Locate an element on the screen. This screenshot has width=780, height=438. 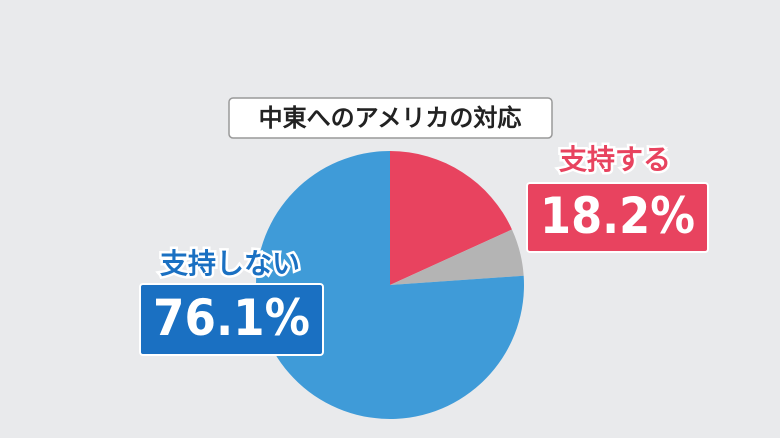
value-label: 76.1% is located at coordinates (231, 318).